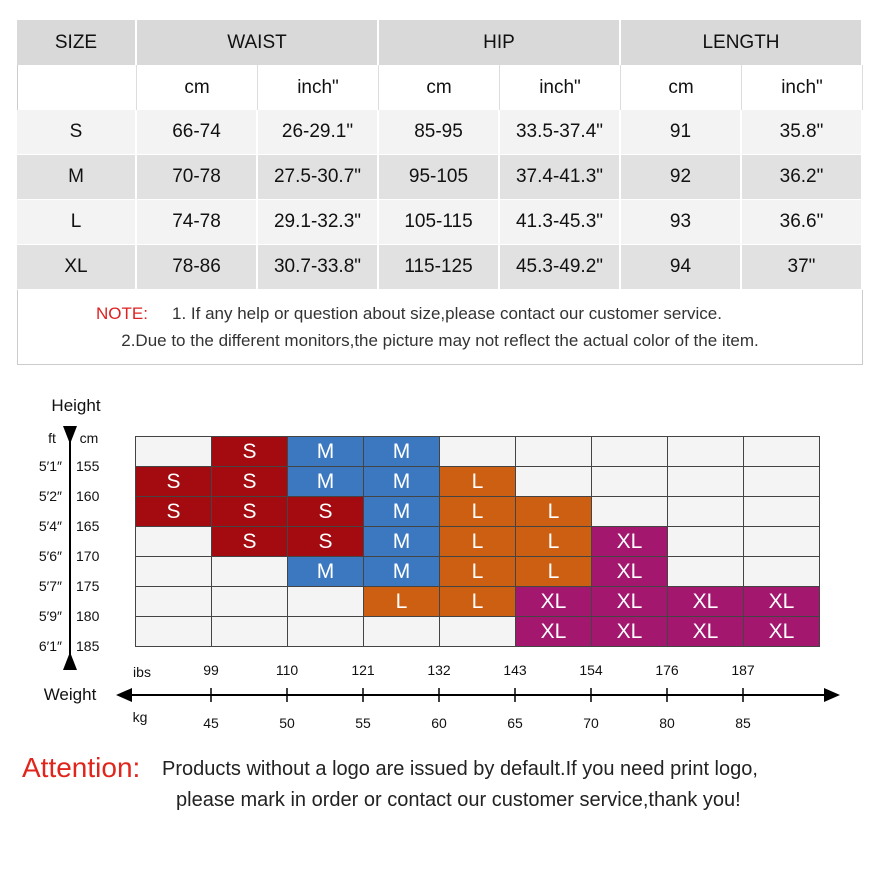 The height and width of the screenshot is (870, 870). I want to click on ft-label: 5′9″, so click(50, 616).